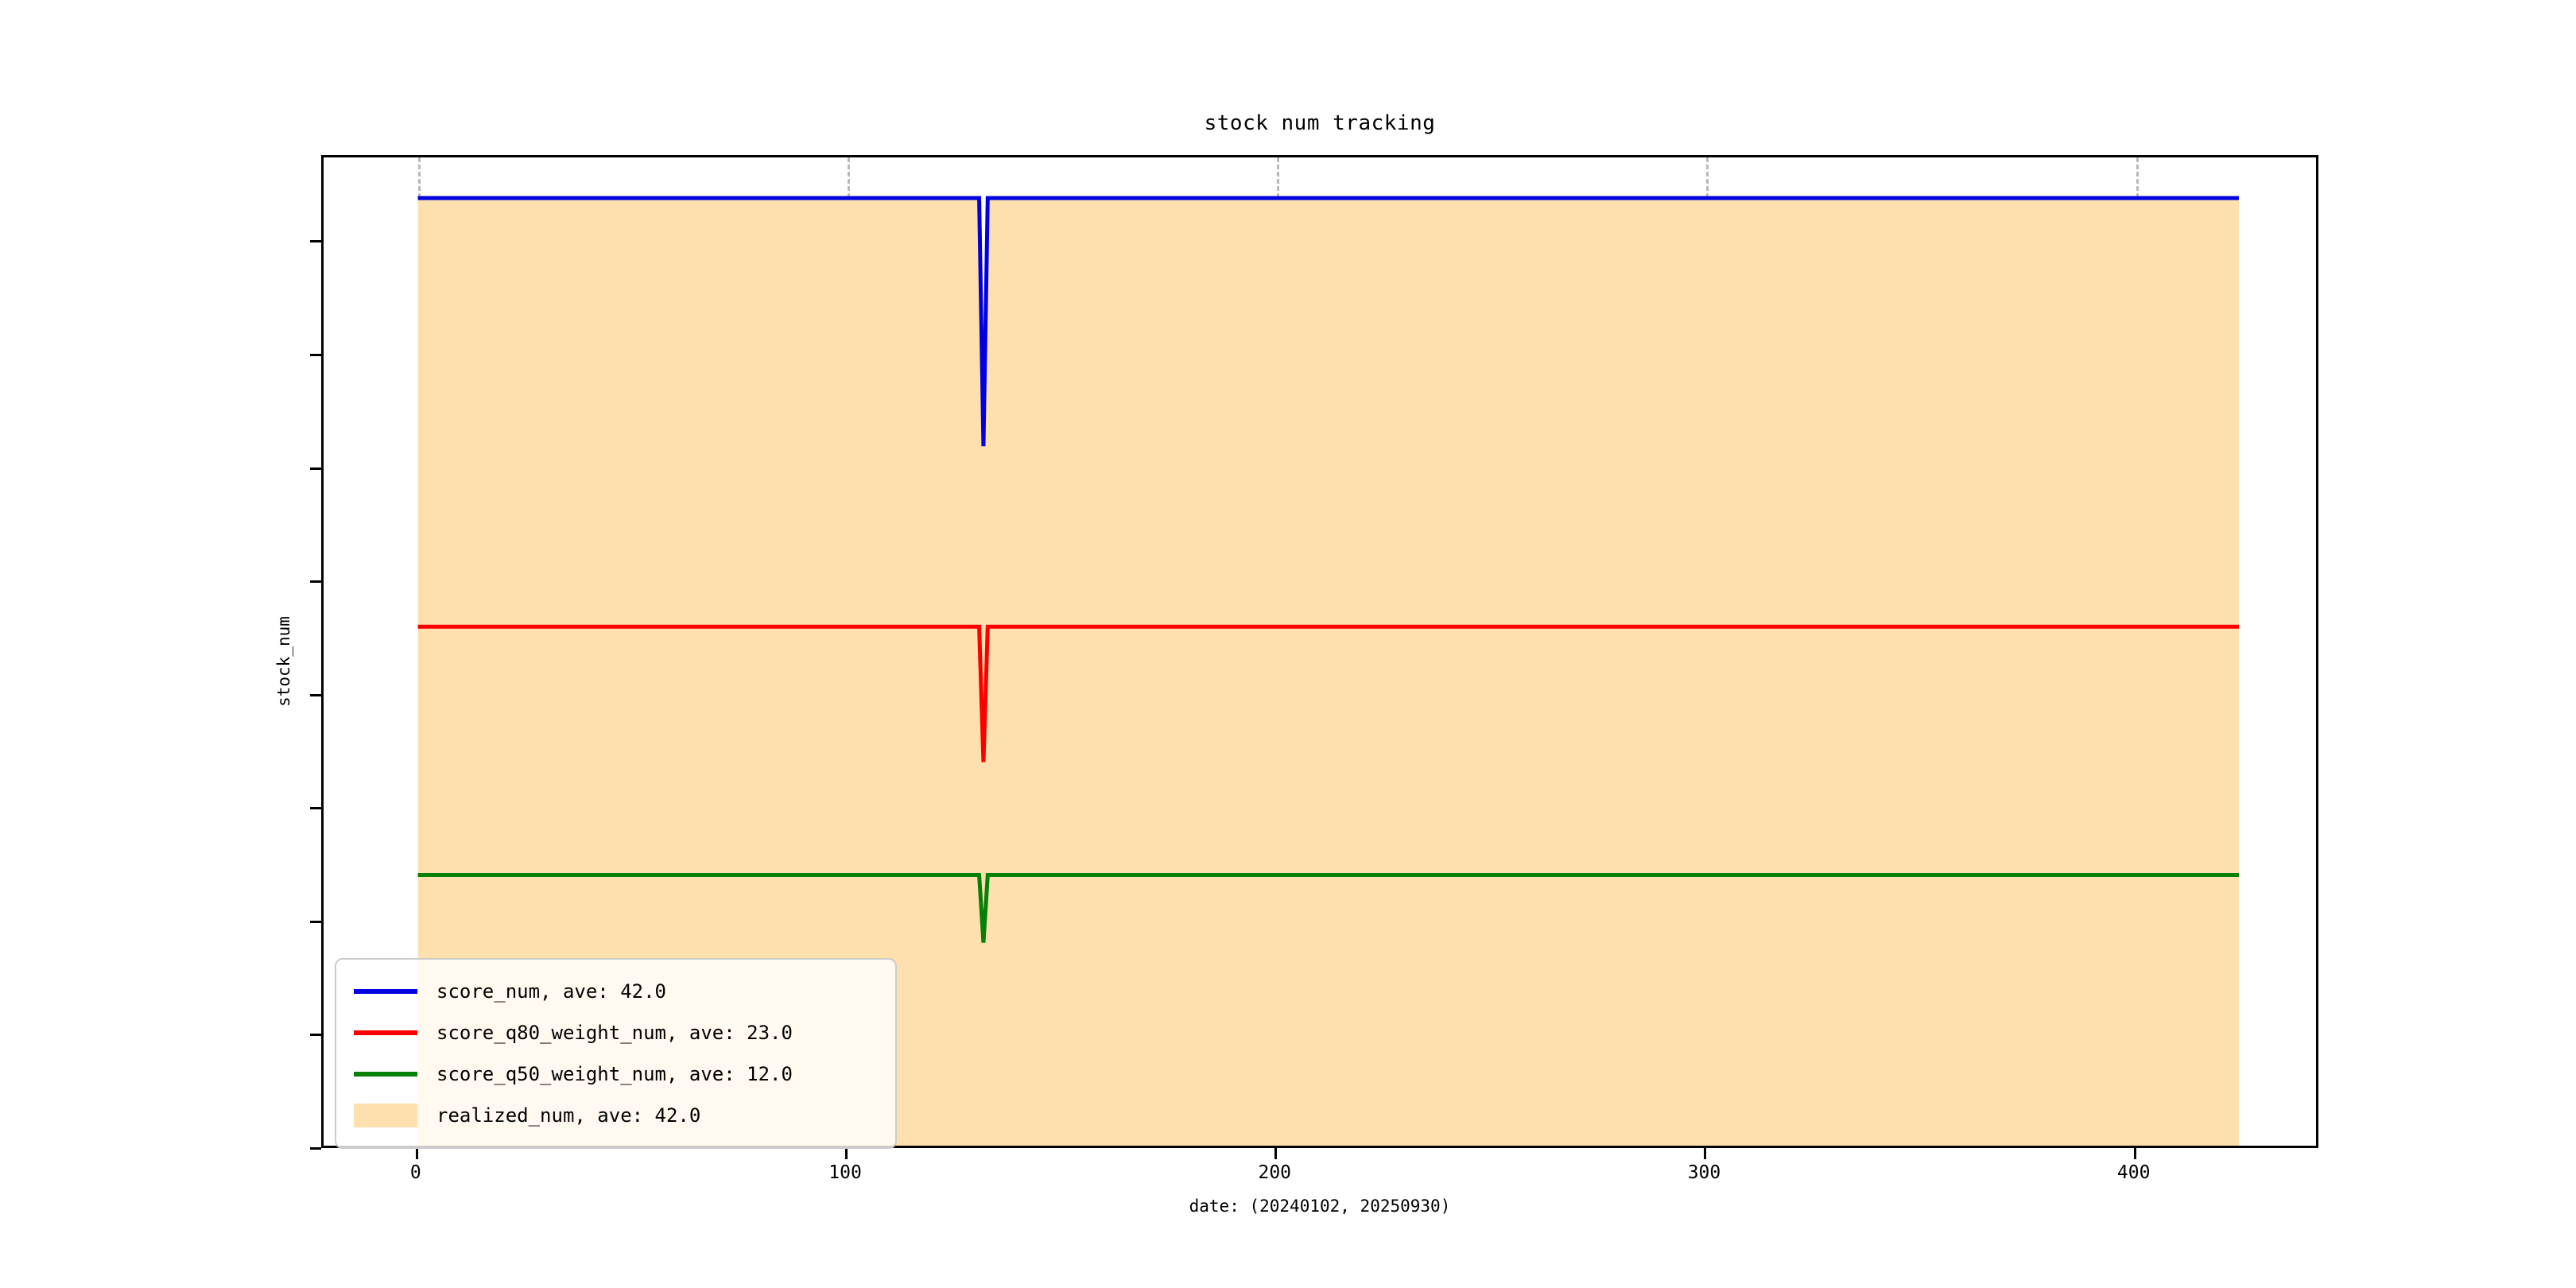  What do you see at coordinates (415, 1172) in the screenshot?
I see `x-tick-label-0: 0` at bounding box center [415, 1172].